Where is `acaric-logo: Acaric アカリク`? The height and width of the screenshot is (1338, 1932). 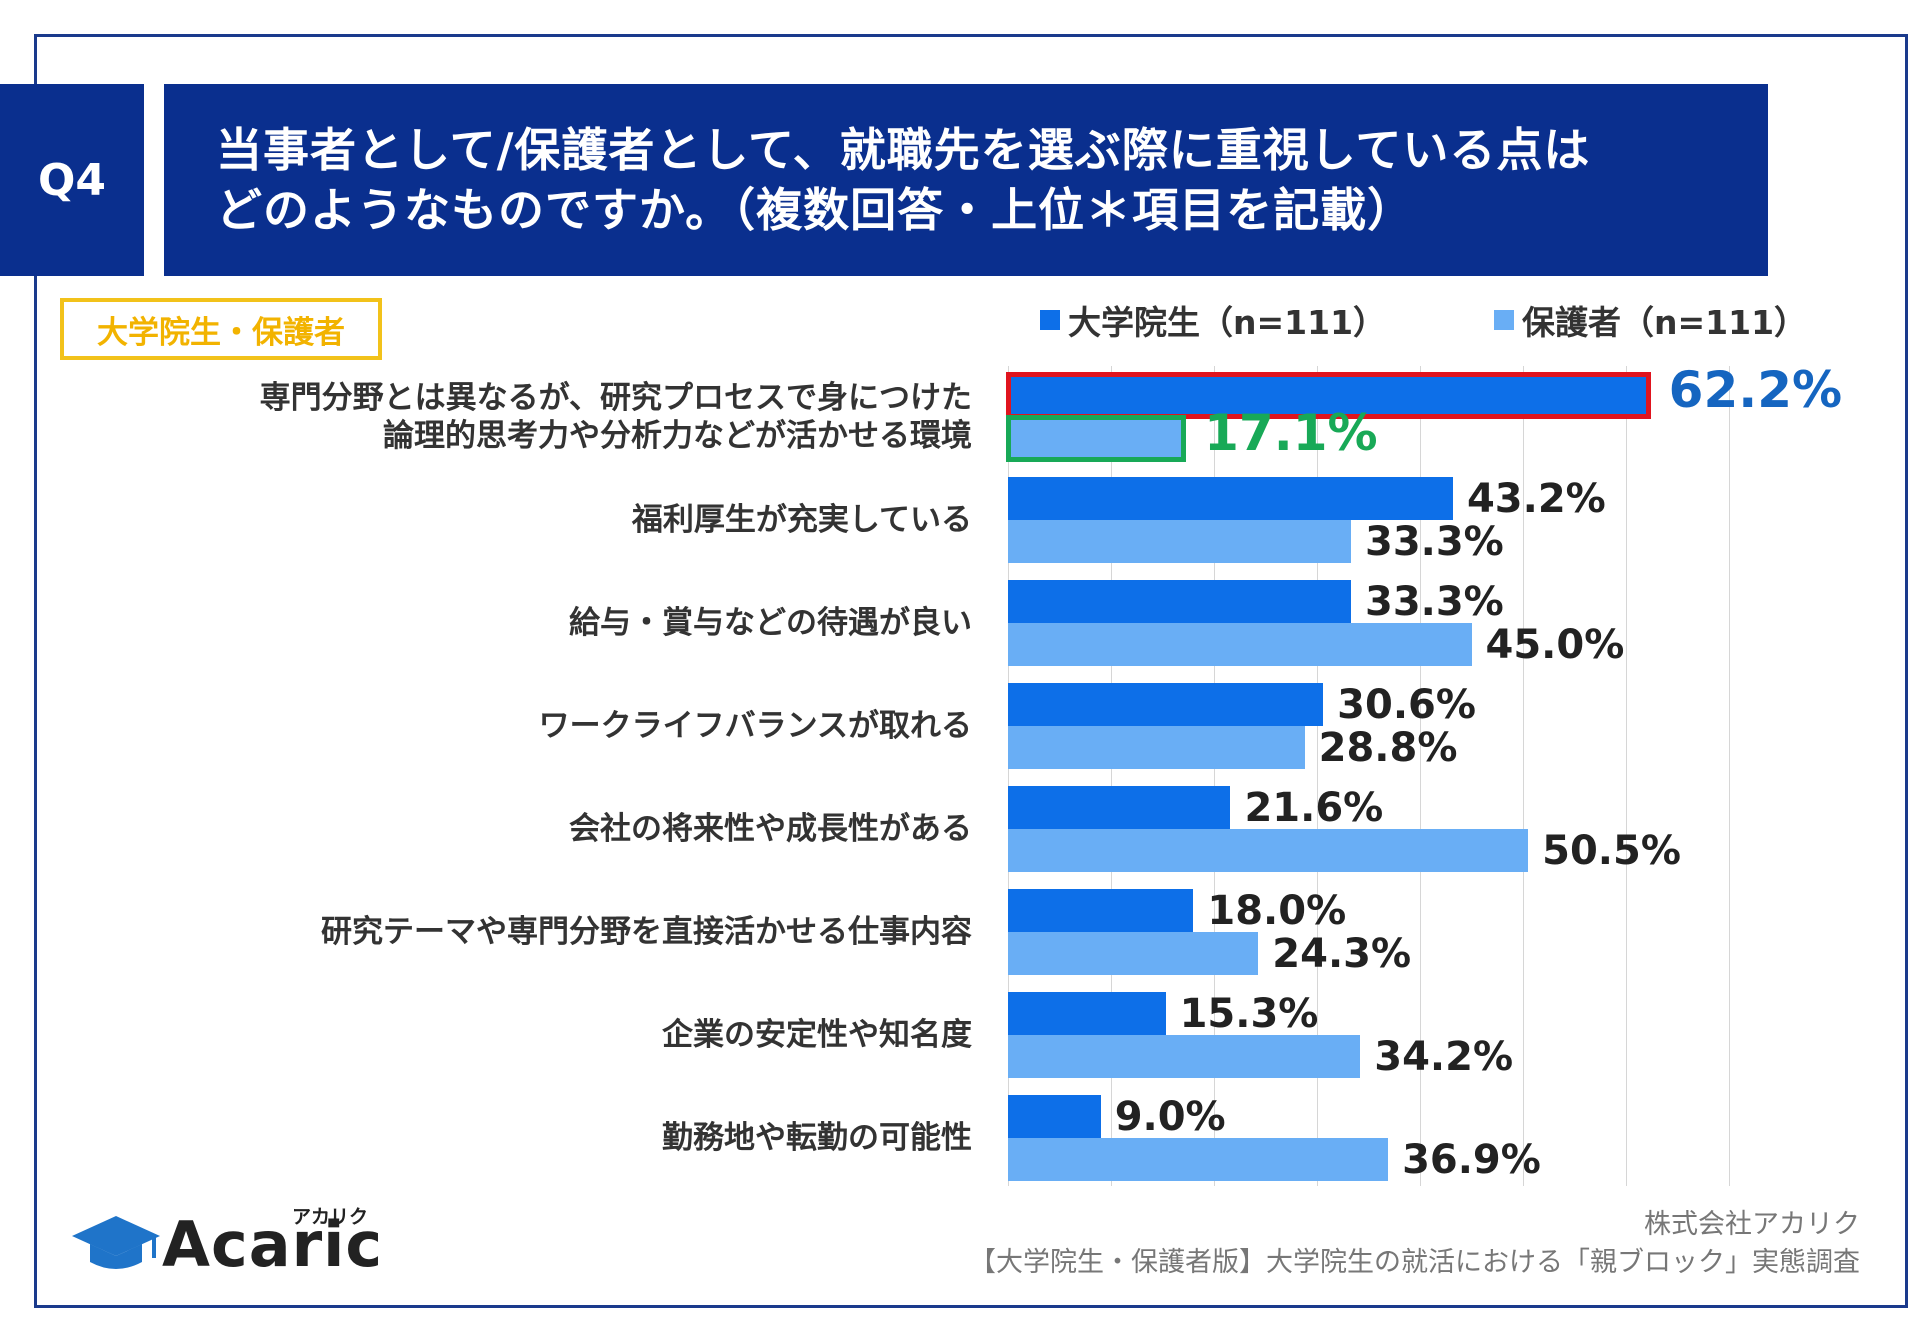 acaric-logo: Acaric アカリク is located at coordinates (227, 1243).